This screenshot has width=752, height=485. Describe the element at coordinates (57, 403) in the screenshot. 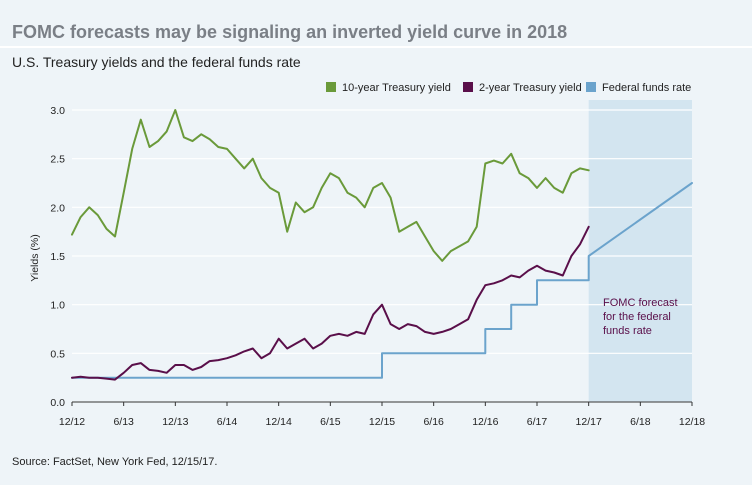

I see `y-tick-label: 0.0` at that location.